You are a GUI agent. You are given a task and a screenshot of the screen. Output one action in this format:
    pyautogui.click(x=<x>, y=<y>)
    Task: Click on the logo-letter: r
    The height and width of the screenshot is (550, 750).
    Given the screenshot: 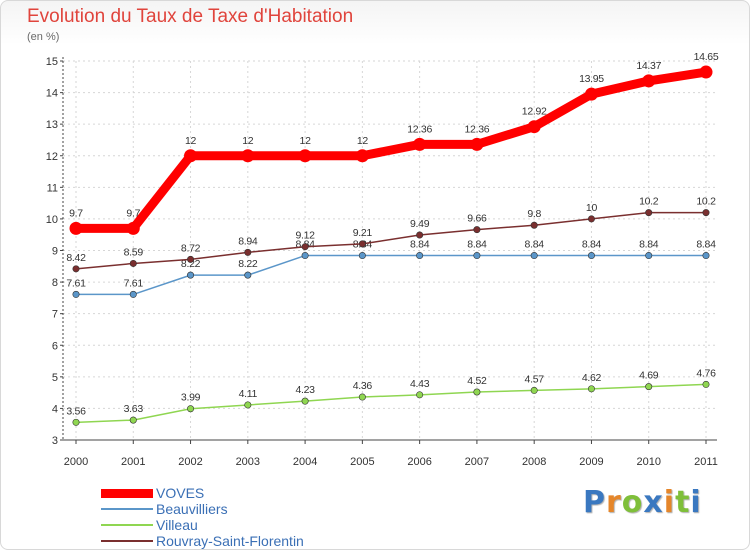 What is the action you would take?
    pyautogui.click(x=614, y=502)
    